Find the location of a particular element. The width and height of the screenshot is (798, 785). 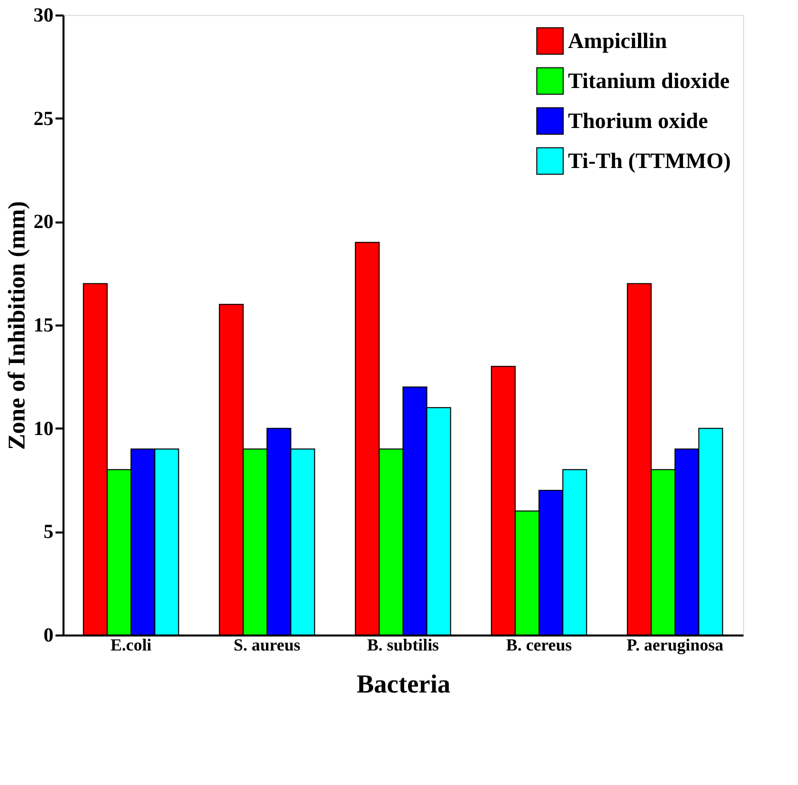

x-tick-label: E.coli is located at coordinates (131, 645).